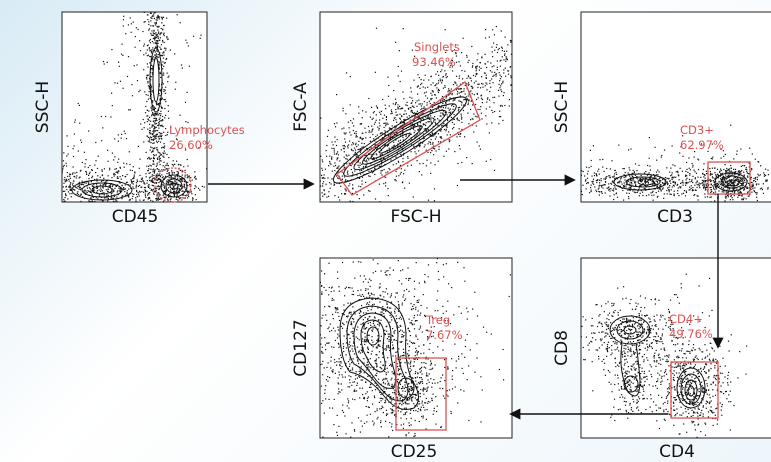 The width and height of the screenshot is (771, 462). I want to click on y-axis-label: FSC-A, so click(301, 107).